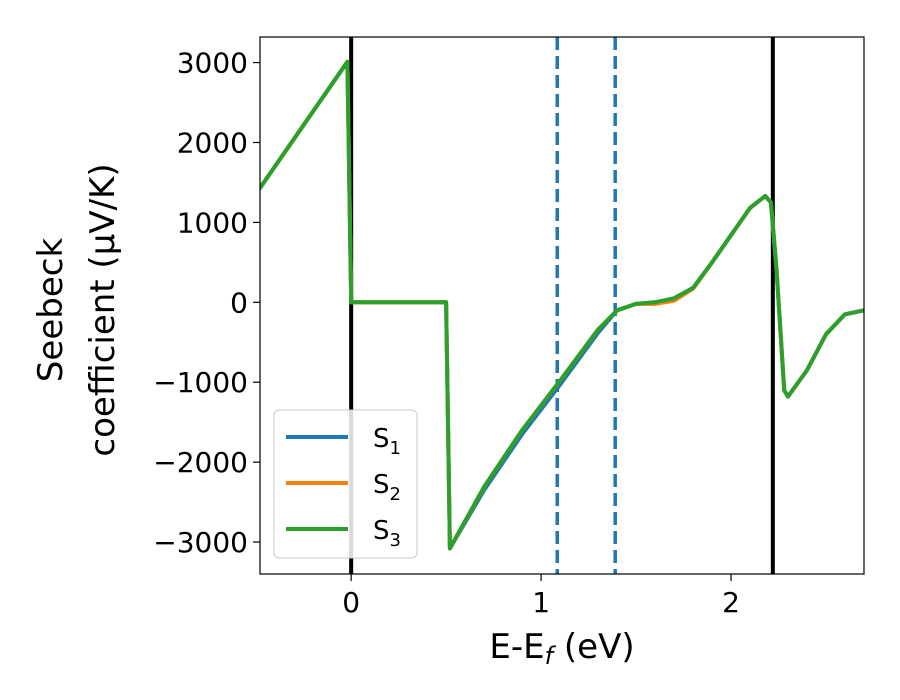  What do you see at coordinates (387, 533) in the screenshot?
I see `legend-label-s3: S3` at bounding box center [387, 533].